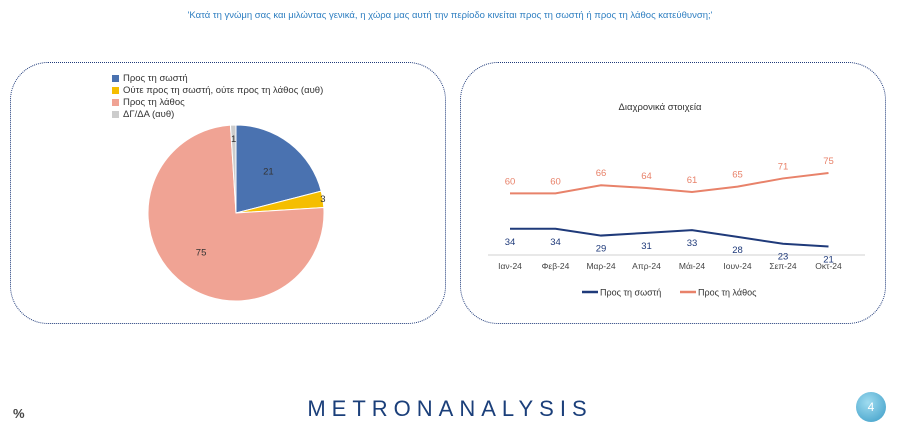 This screenshot has height=427, width=900. What do you see at coordinates (783, 166) in the screenshot?
I see `line-data-label: 71` at bounding box center [783, 166].